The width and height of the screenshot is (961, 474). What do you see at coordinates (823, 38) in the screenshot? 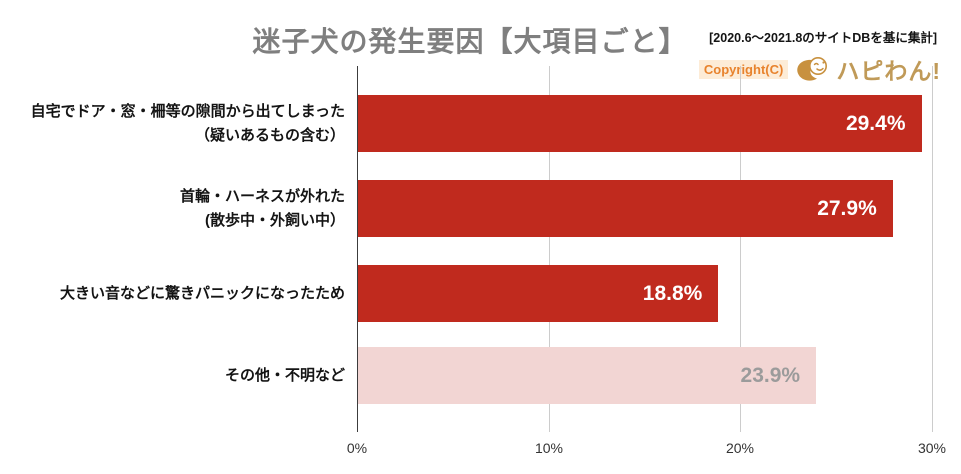
I see `source-note: [2020.6〜2021.8のサイトDBを基に集計]` at bounding box center [823, 38].